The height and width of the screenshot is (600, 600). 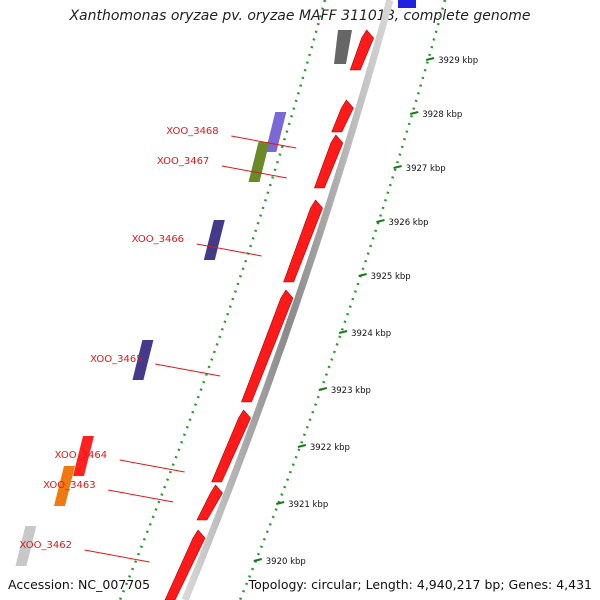 I want to click on kbp-tick-label: 3921 kbp, so click(x=308, y=505).